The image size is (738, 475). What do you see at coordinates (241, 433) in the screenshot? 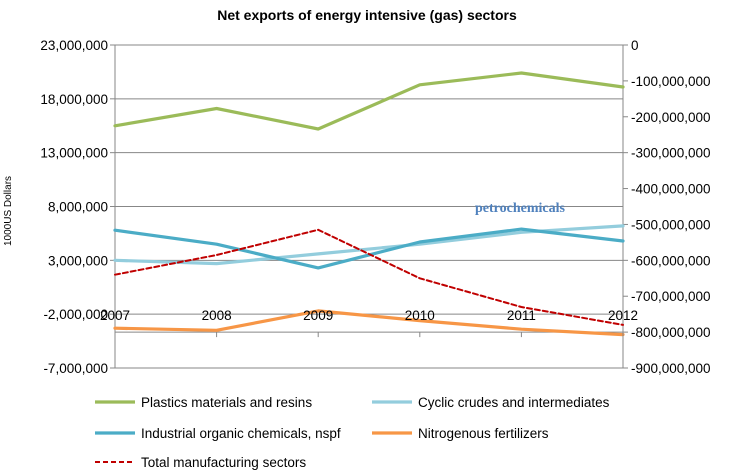
I see `legend-label: Industrial organic chemicals, nspf` at bounding box center [241, 433].